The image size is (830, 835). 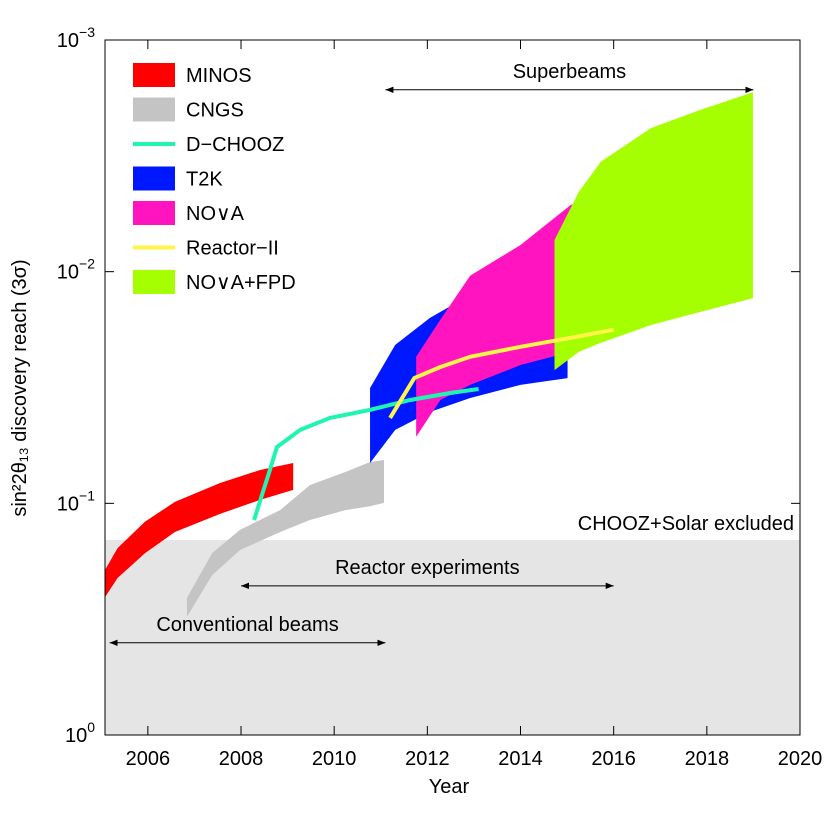 What do you see at coordinates (686, 524) in the screenshot?
I see `region-label: CHOOZ+Solar excluded` at bounding box center [686, 524].